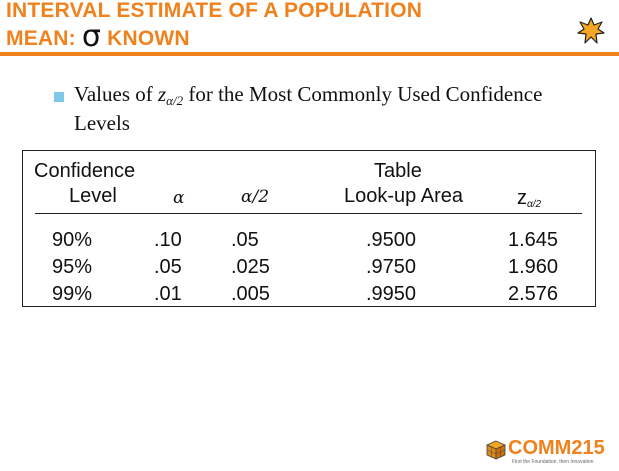  Describe the element at coordinates (85, 171) in the screenshot. I see `header-confidence: Confidence` at that location.